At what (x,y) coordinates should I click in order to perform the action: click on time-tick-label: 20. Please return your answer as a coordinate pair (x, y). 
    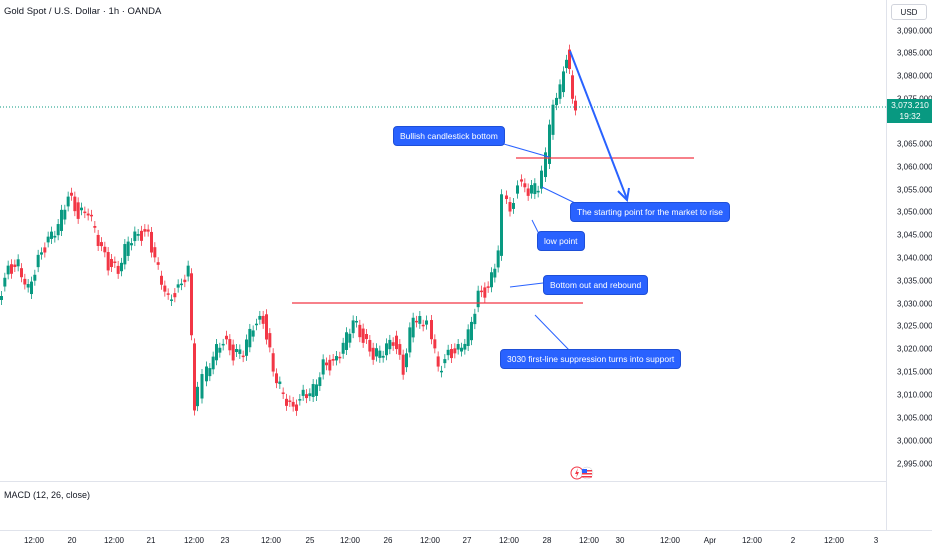
    Looking at the image, I should click on (72, 540).